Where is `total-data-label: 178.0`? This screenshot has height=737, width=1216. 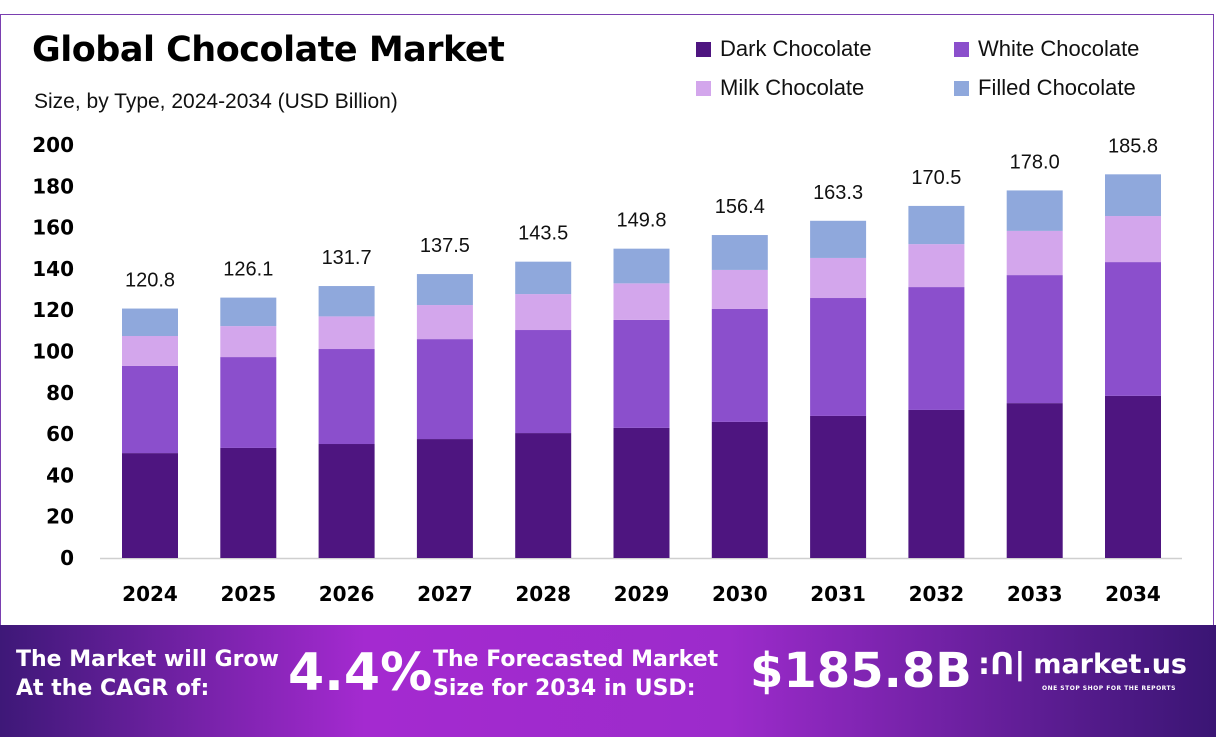 total-data-label: 178.0 is located at coordinates (1035, 162).